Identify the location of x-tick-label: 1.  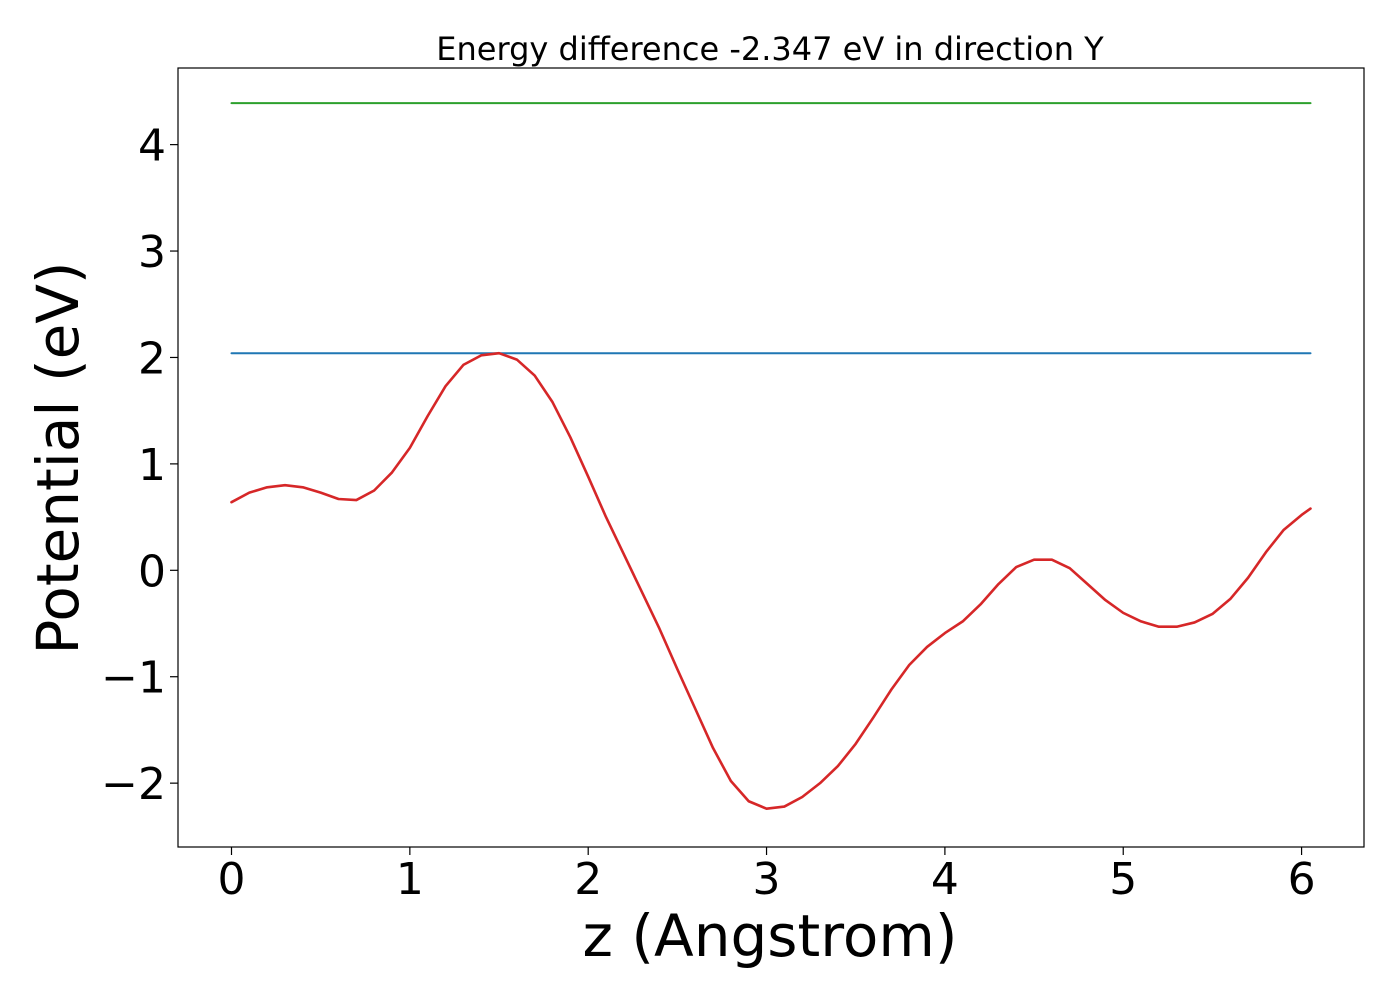
(410, 879).